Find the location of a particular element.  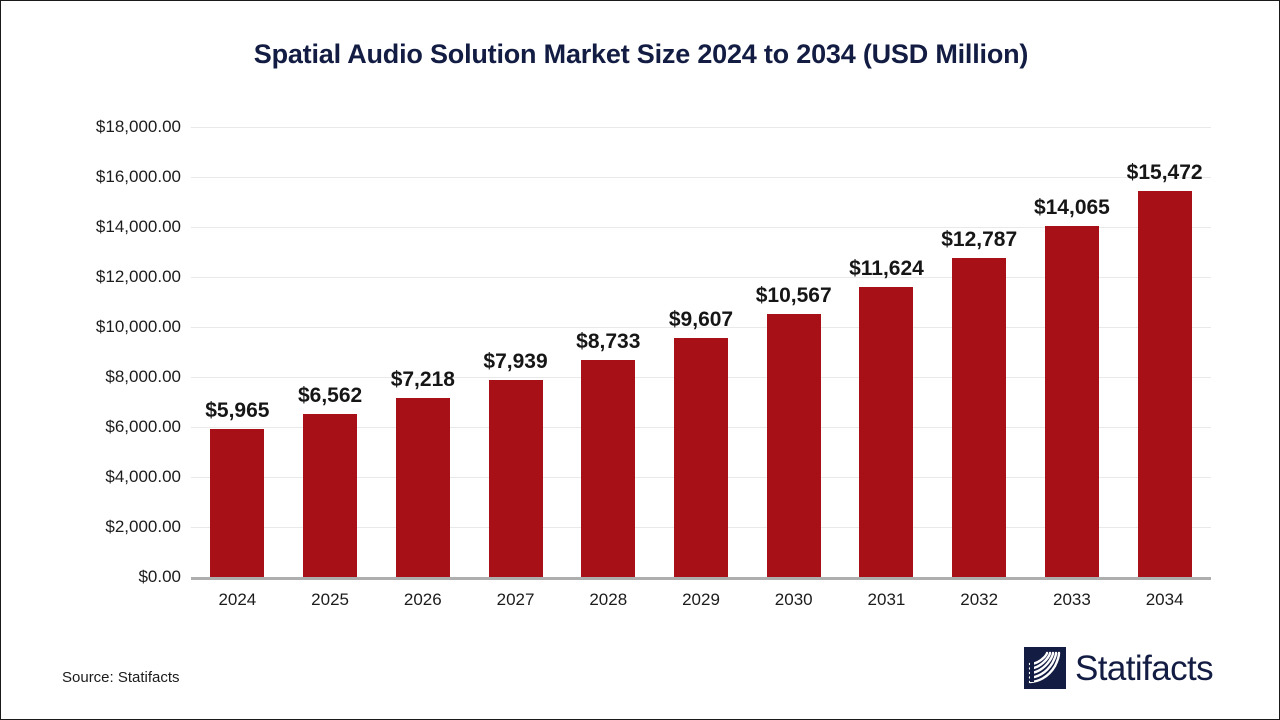

bar-group: $12,787 is located at coordinates (979, 353).